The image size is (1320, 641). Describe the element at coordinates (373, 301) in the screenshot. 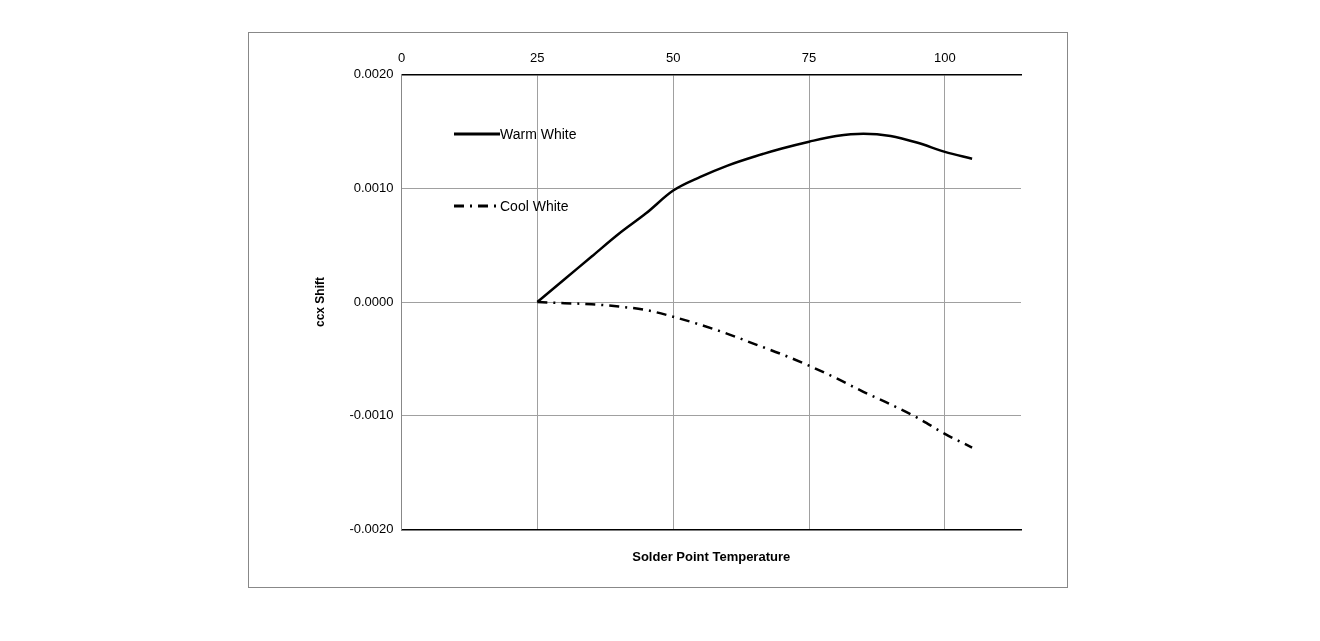

I see `y-tick-label: 0.0000` at that location.